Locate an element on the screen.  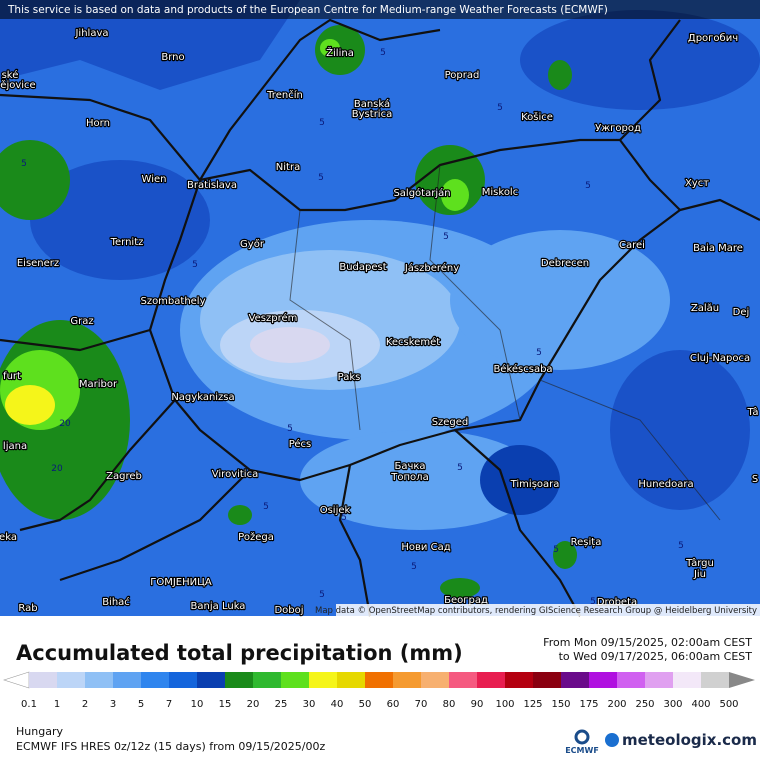
ecmwf-logo: ECMWF is located at coordinates (582, 750).